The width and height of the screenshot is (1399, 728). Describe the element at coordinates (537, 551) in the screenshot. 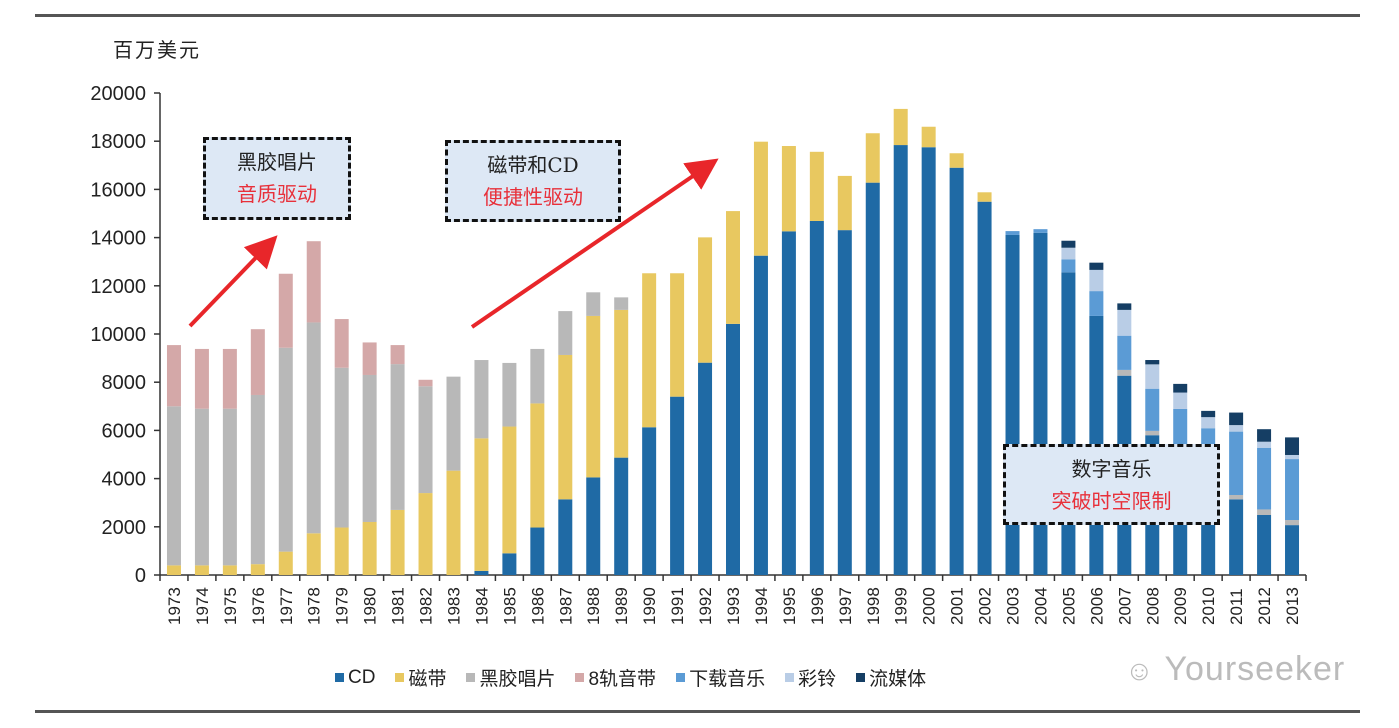

I see `bar-segment-CD-1986` at that location.